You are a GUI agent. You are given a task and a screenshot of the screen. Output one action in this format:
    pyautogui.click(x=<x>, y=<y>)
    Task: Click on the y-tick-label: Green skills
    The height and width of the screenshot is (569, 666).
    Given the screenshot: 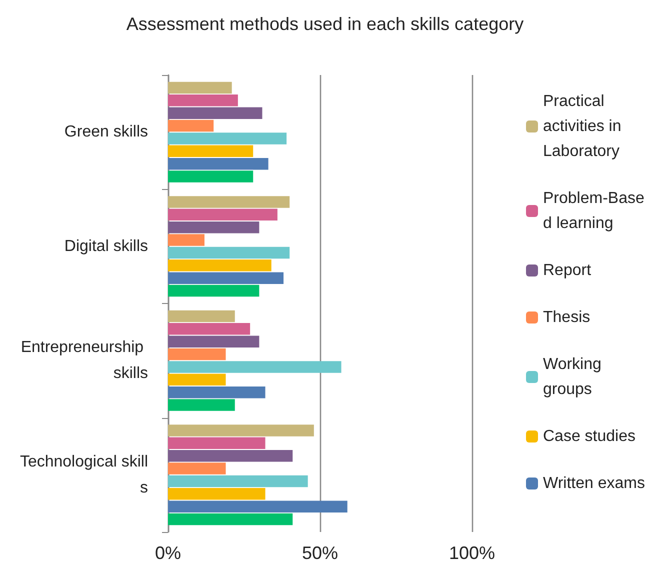 What is the action you would take?
    pyautogui.click(x=106, y=132)
    